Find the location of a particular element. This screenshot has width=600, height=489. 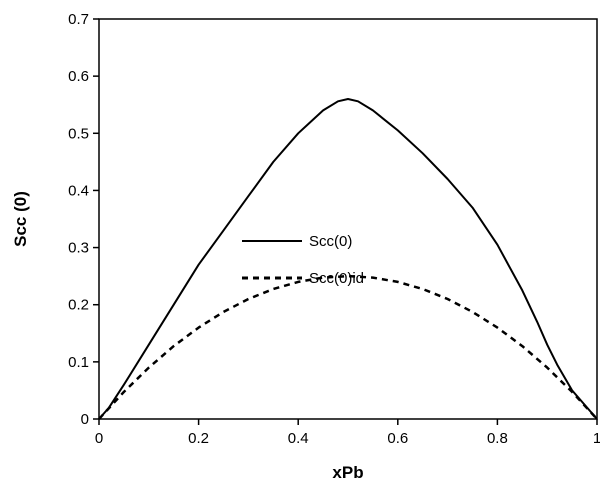

y-tick-label: 0 is located at coordinates (85, 419).